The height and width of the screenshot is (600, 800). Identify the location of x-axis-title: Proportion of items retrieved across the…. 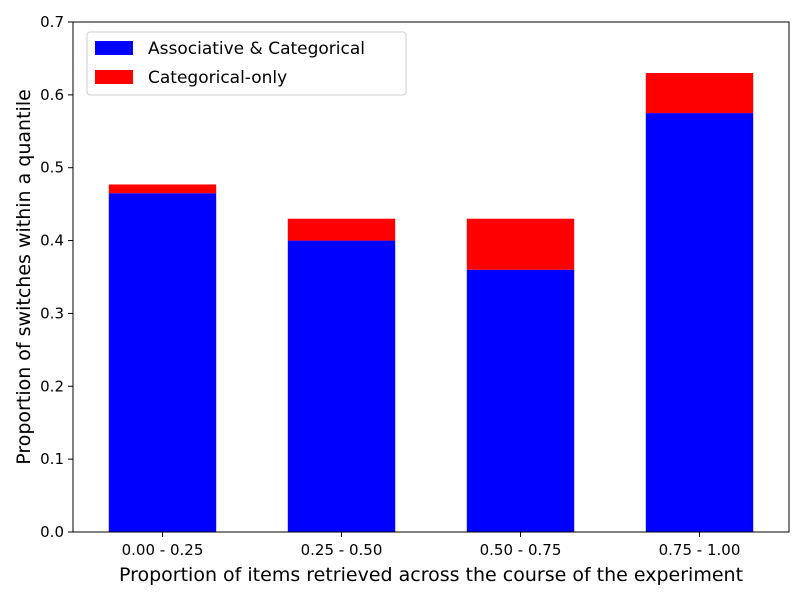
(431, 575).